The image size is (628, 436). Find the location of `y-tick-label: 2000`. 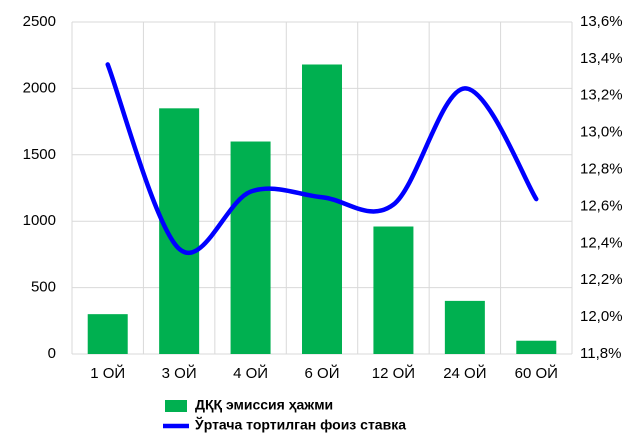

y-tick-label: 2000 is located at coordinates (39, 87).